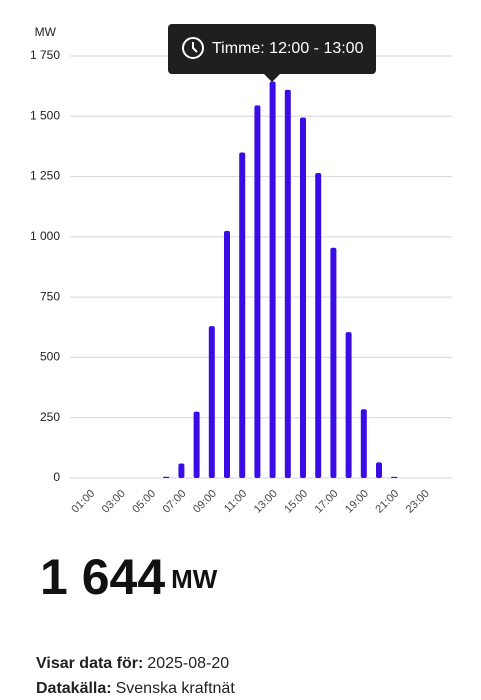  Describe the element at coordinates (83, 502) in the screenshot. I see `x-tick-label: 01:00` at that location.